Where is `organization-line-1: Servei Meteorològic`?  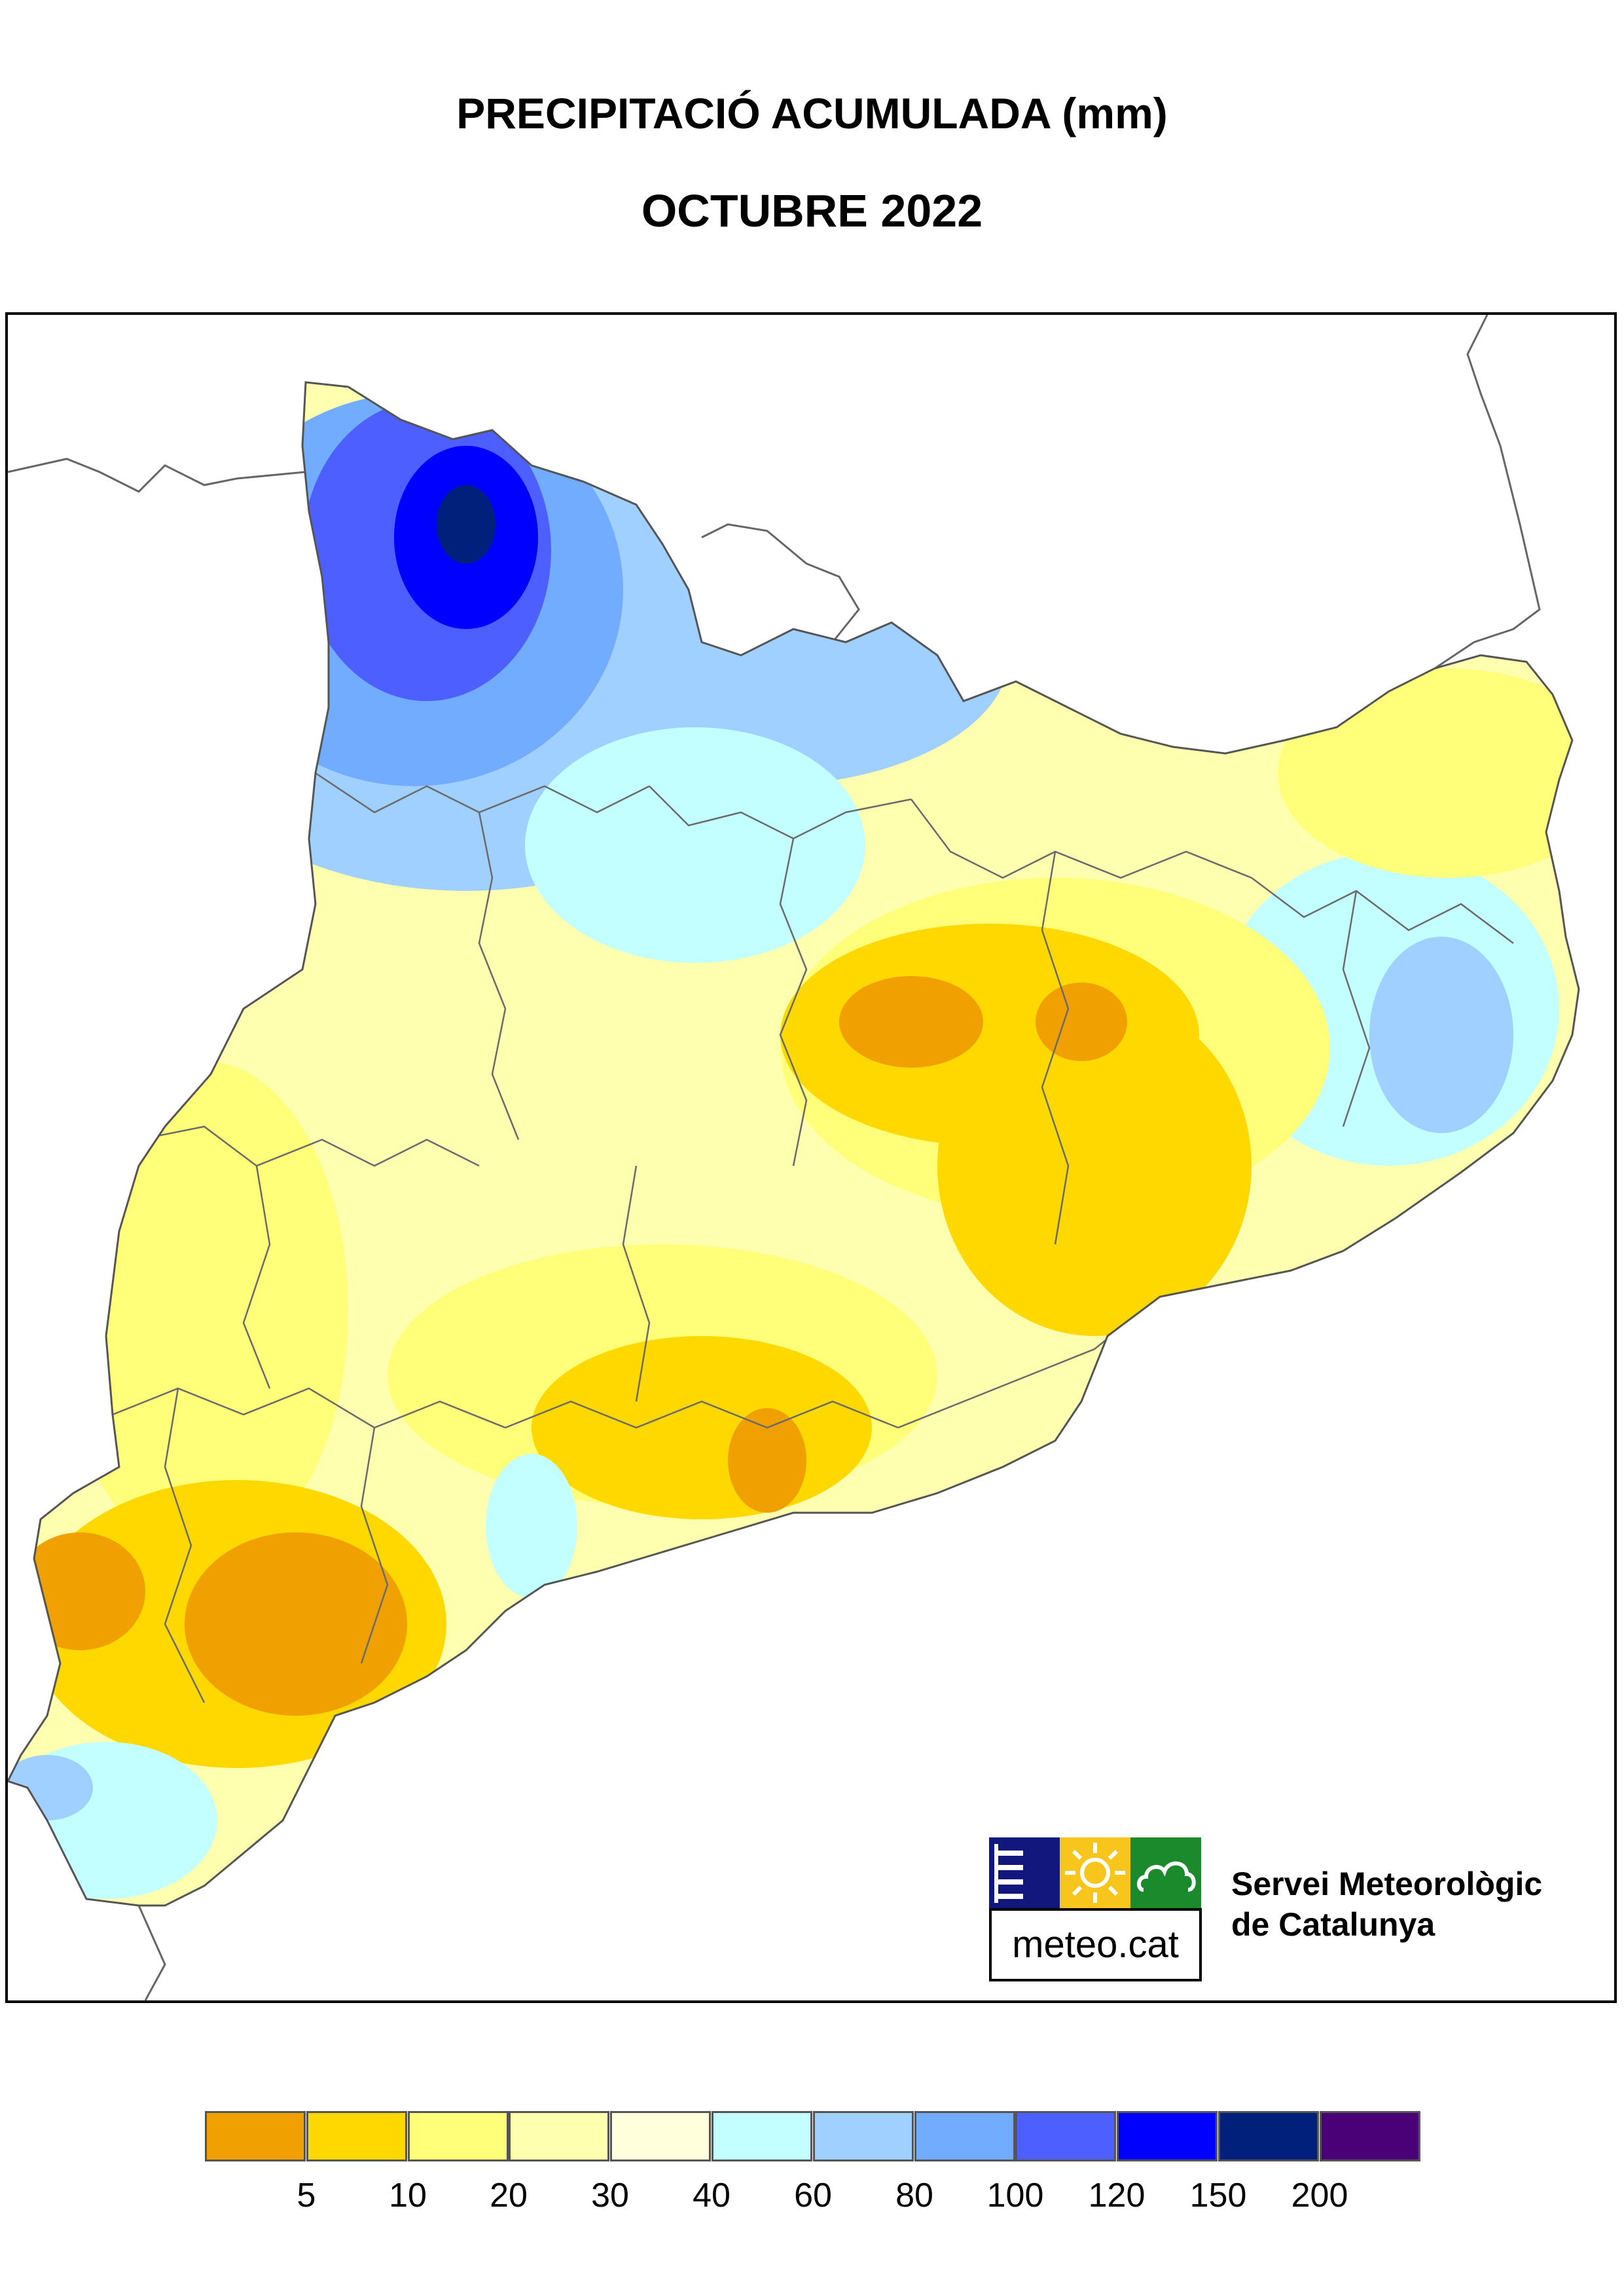 organization-line-1: Servei Meteorològic is located at coordinates (1387, 1884).